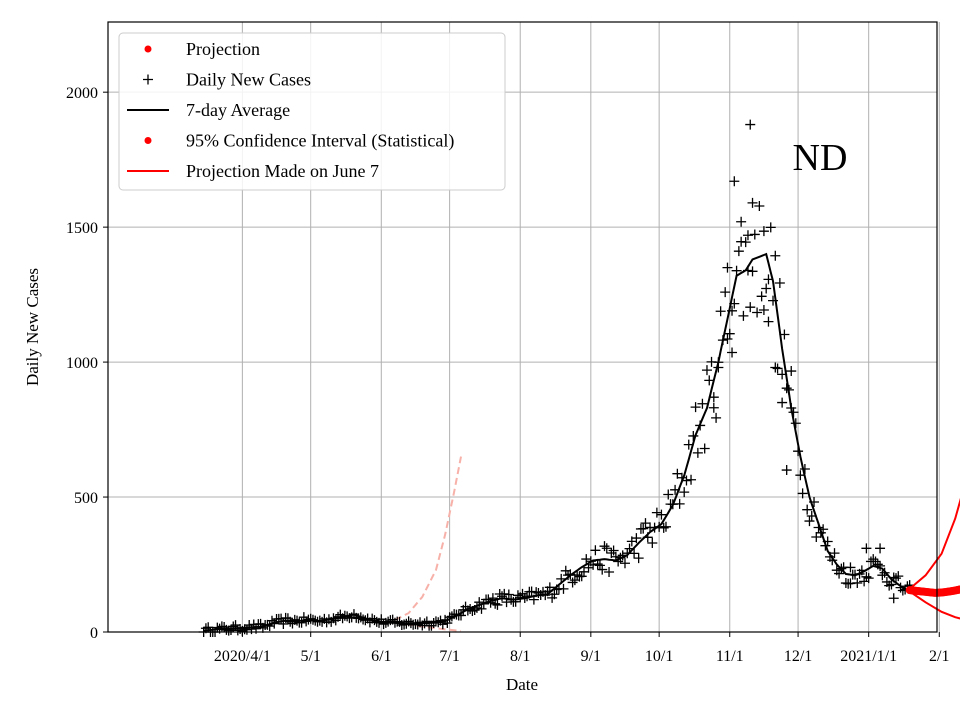 This screenshot has height=720, width=960. Describe the element at coordinates (428, 538) in the screenshot. I see `june7-upper-line` at that location.